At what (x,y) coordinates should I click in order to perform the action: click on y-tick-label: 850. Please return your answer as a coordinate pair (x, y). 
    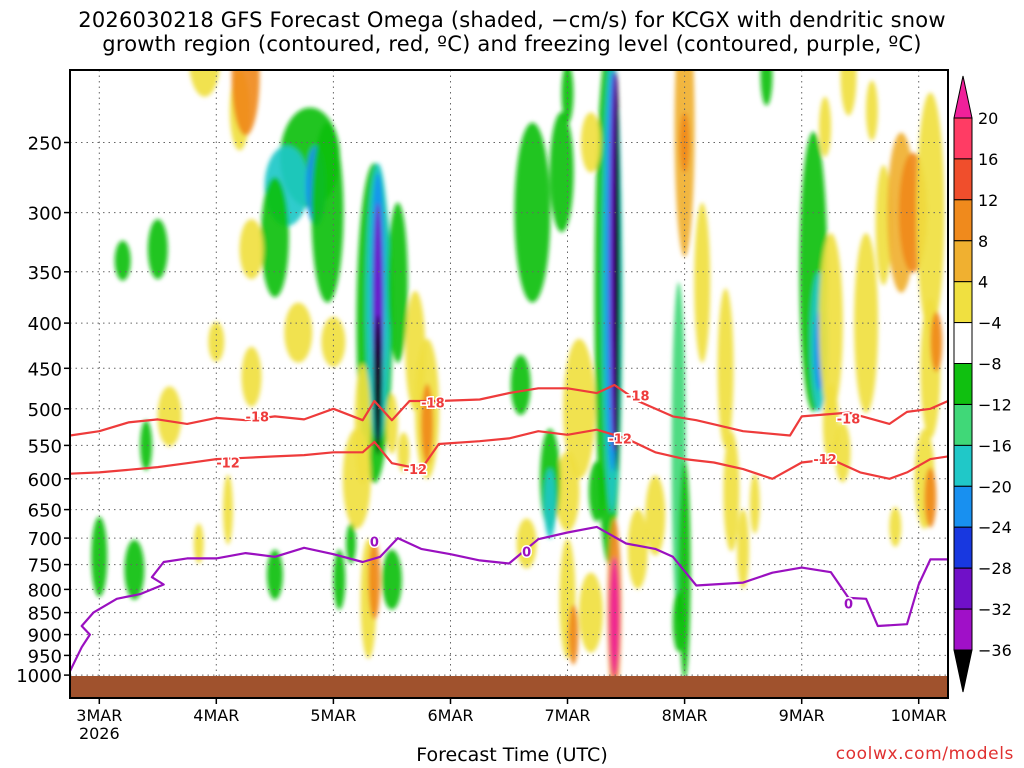
    Looking at the image, I should click on (45, 614).